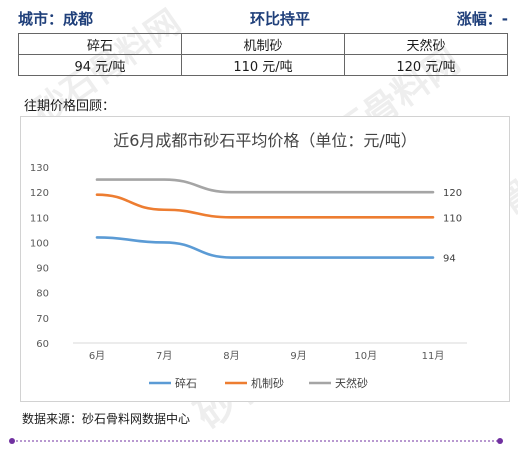  What do you see at coordinates (39, 193) in the screenshot?
I see `y-tick-label: 120` at bounding box center [39, 193].